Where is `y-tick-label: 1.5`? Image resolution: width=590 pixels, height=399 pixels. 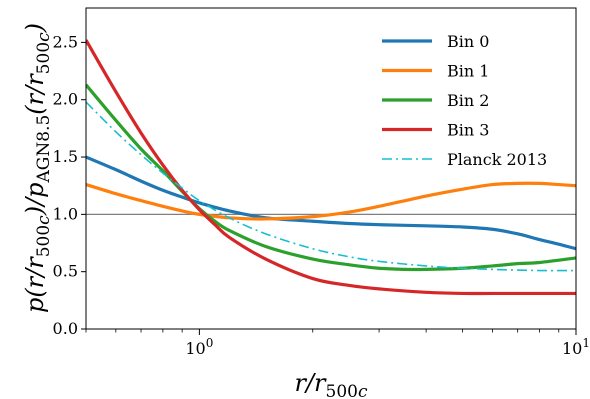
y-tick-label: 1.5 is located at coordinates (65, 156).